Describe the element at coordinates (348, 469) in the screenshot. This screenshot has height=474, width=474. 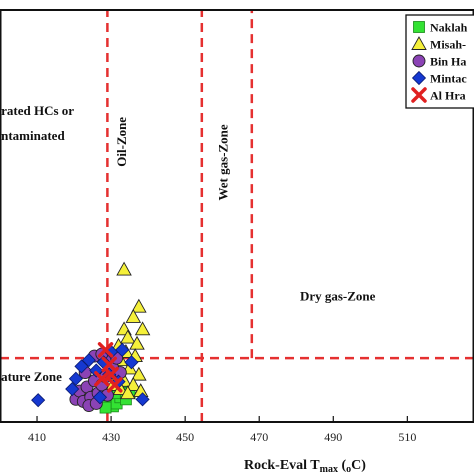
I see `x-axis-title-unit-subscript: o` at that location.